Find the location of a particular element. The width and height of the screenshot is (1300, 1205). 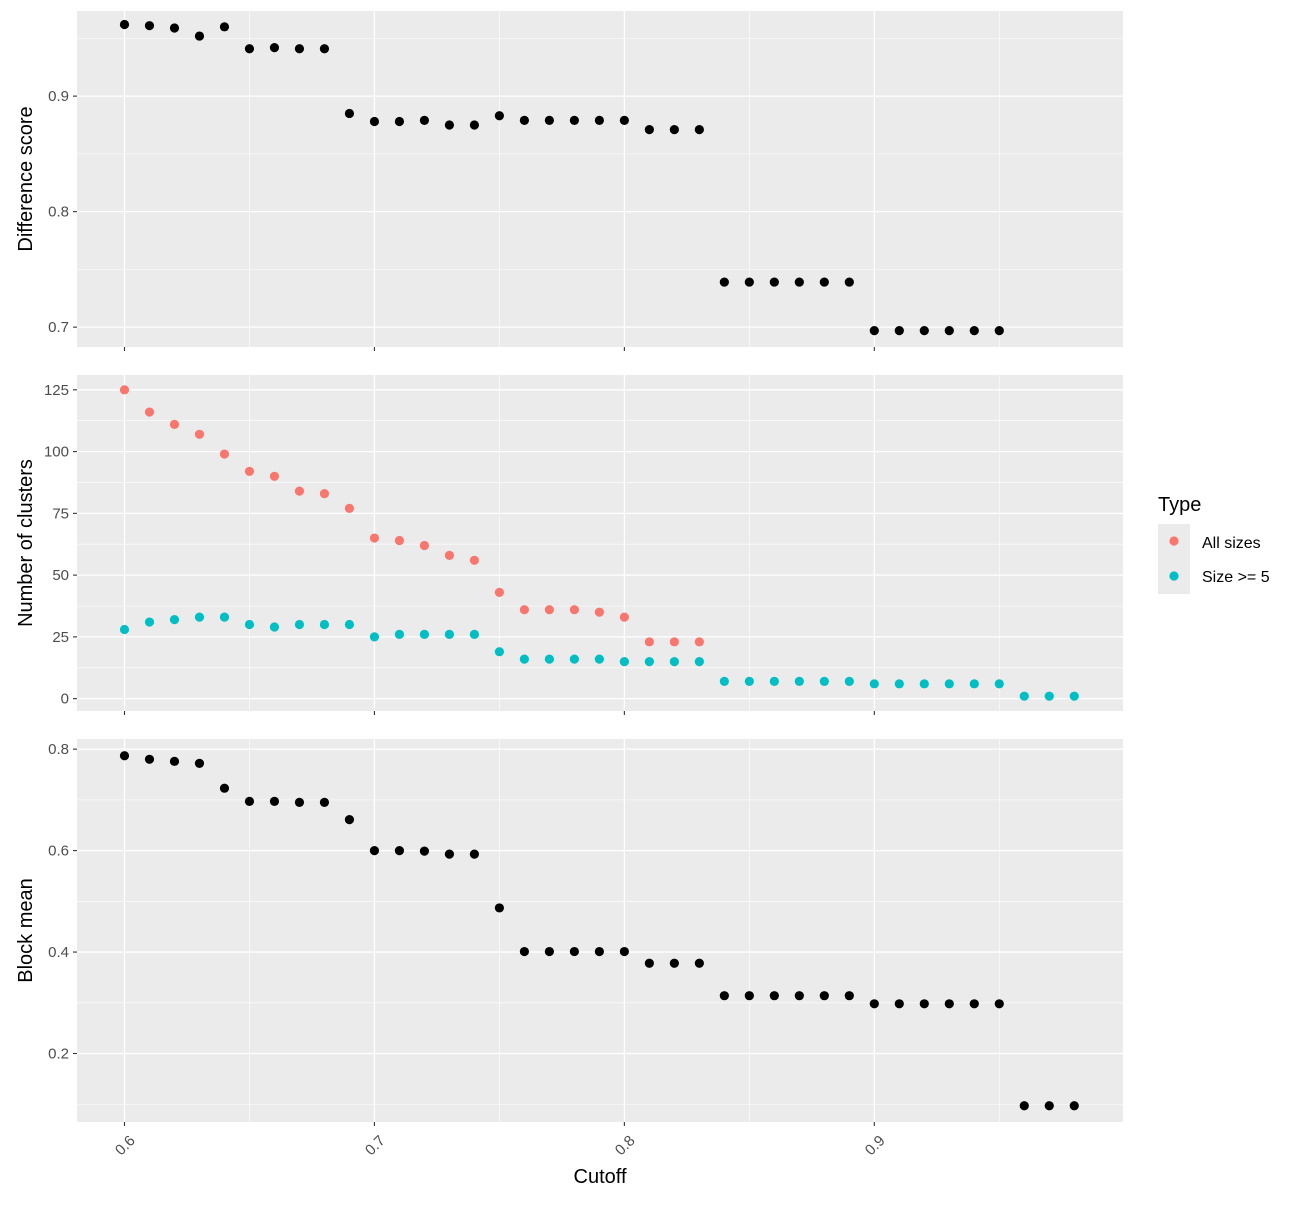

y-tick-label: 0.2 is located at coordinates (58, 1054).